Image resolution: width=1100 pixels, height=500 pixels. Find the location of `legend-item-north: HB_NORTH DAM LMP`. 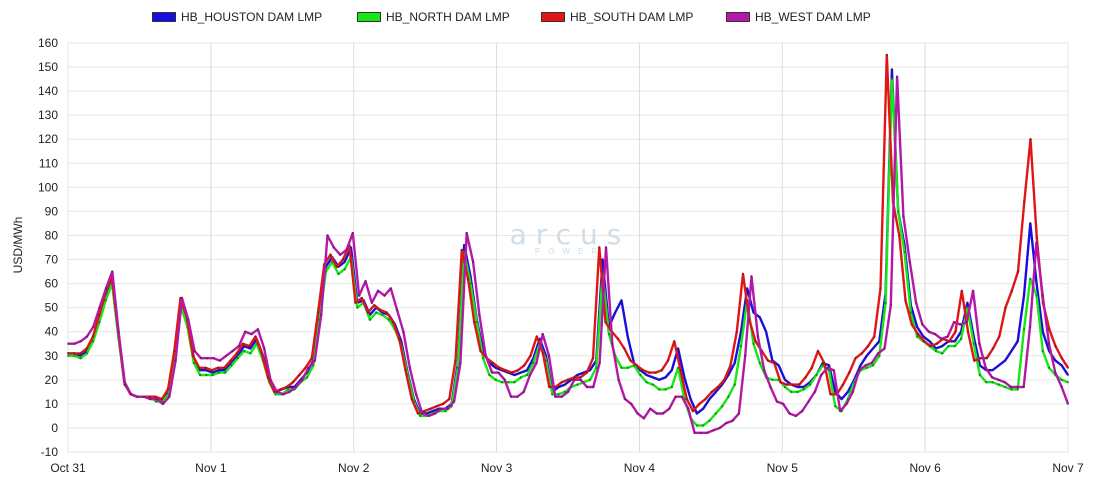

legend-item-north: HB_NORTH DAM LMP is located at coordinates (433, 17).